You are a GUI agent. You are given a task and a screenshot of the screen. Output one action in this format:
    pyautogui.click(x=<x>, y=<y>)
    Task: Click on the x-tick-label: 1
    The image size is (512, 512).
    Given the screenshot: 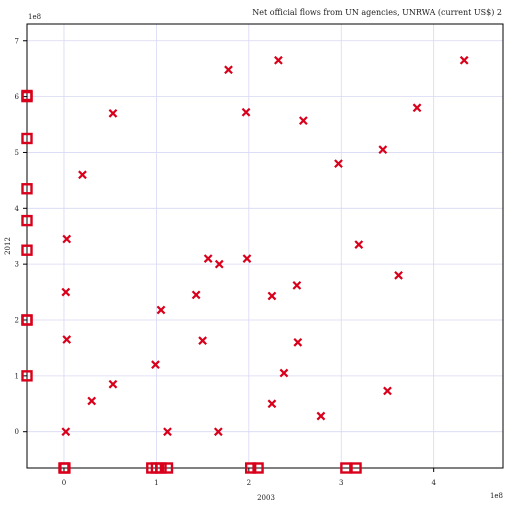 What is the action you would take?
    pyautogui.click(x=156, y=483)
    